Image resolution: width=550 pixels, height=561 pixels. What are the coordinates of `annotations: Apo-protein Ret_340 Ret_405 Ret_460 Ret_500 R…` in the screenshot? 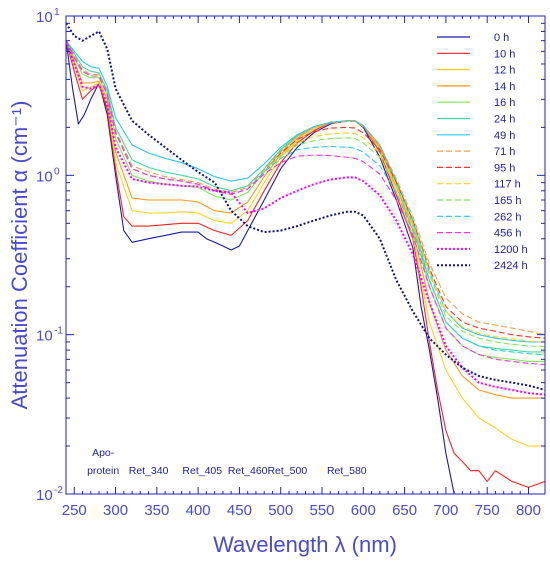 It's located at (227, 462).